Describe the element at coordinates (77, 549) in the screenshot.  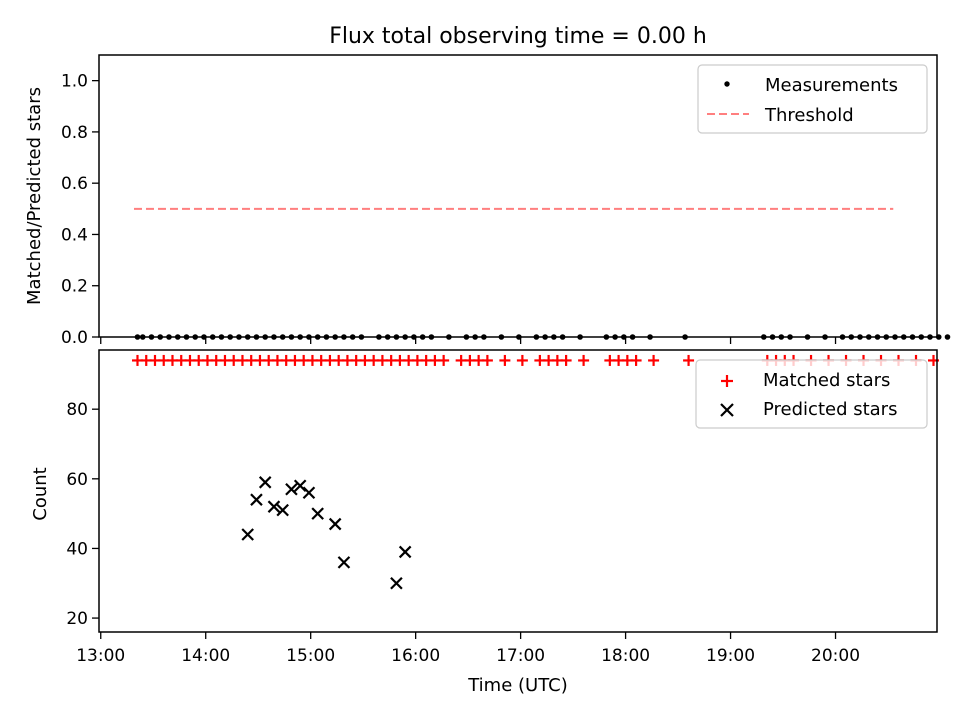
I see `bottom-y-tick-label: 40` at that location.